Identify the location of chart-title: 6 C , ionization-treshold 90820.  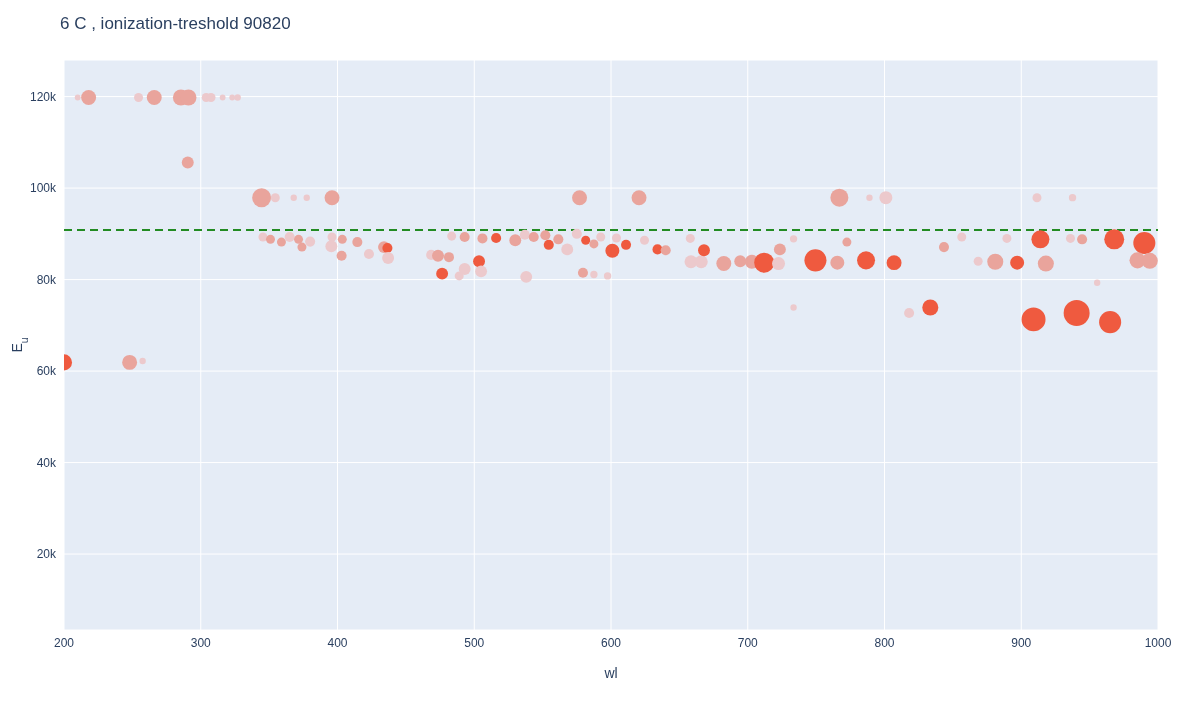
(175, 24).